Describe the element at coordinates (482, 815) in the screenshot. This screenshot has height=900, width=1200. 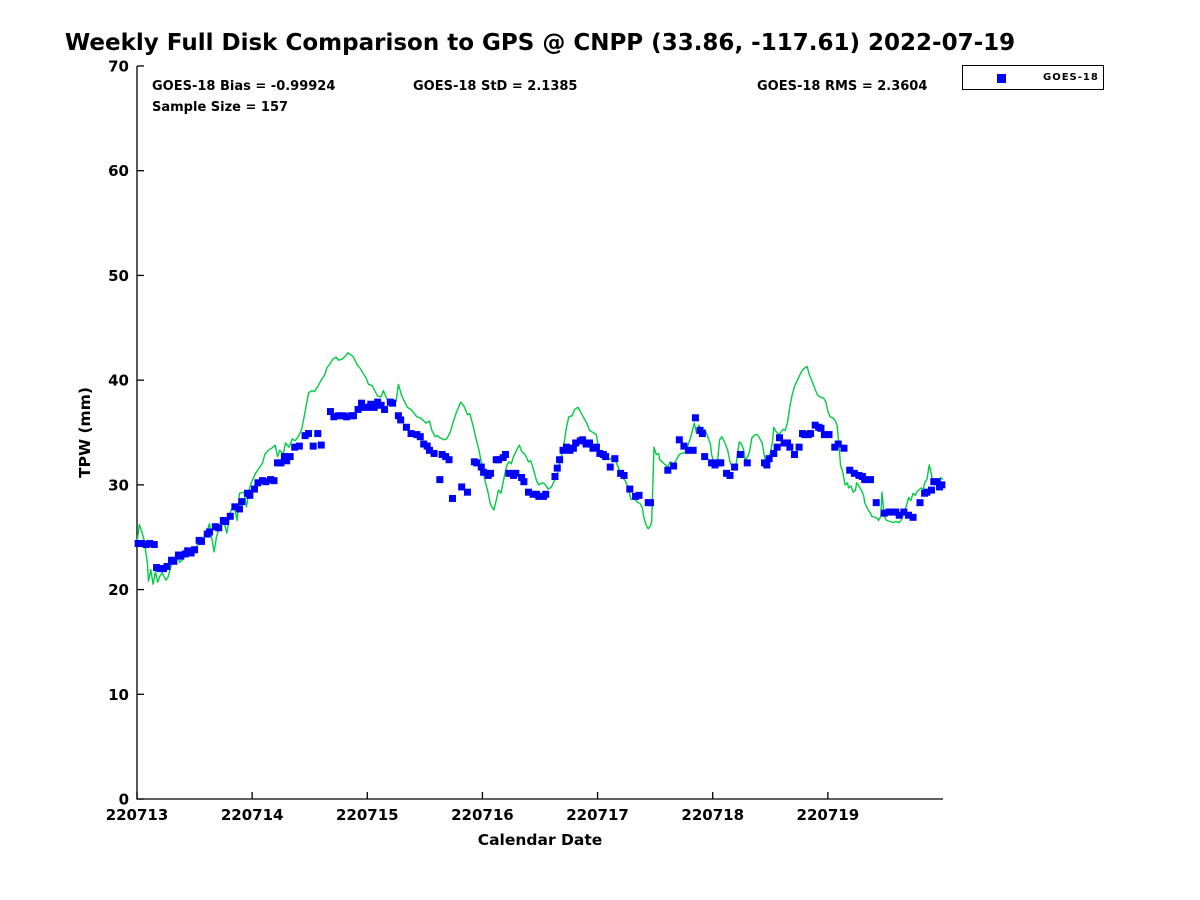
I see `x-tick-label: 220716` at that location.